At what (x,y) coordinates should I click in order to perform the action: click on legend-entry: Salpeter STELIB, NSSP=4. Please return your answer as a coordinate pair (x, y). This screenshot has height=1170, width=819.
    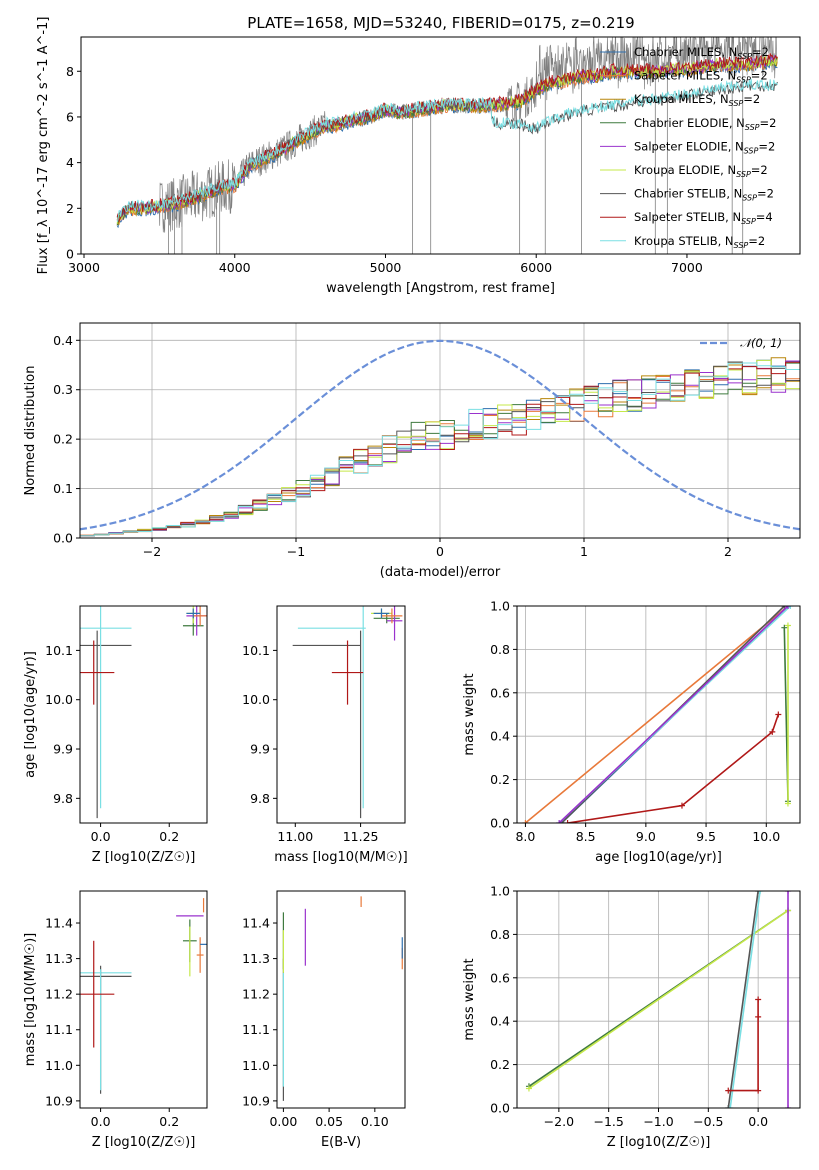
    Looking at the image, I should click on (703, 218).